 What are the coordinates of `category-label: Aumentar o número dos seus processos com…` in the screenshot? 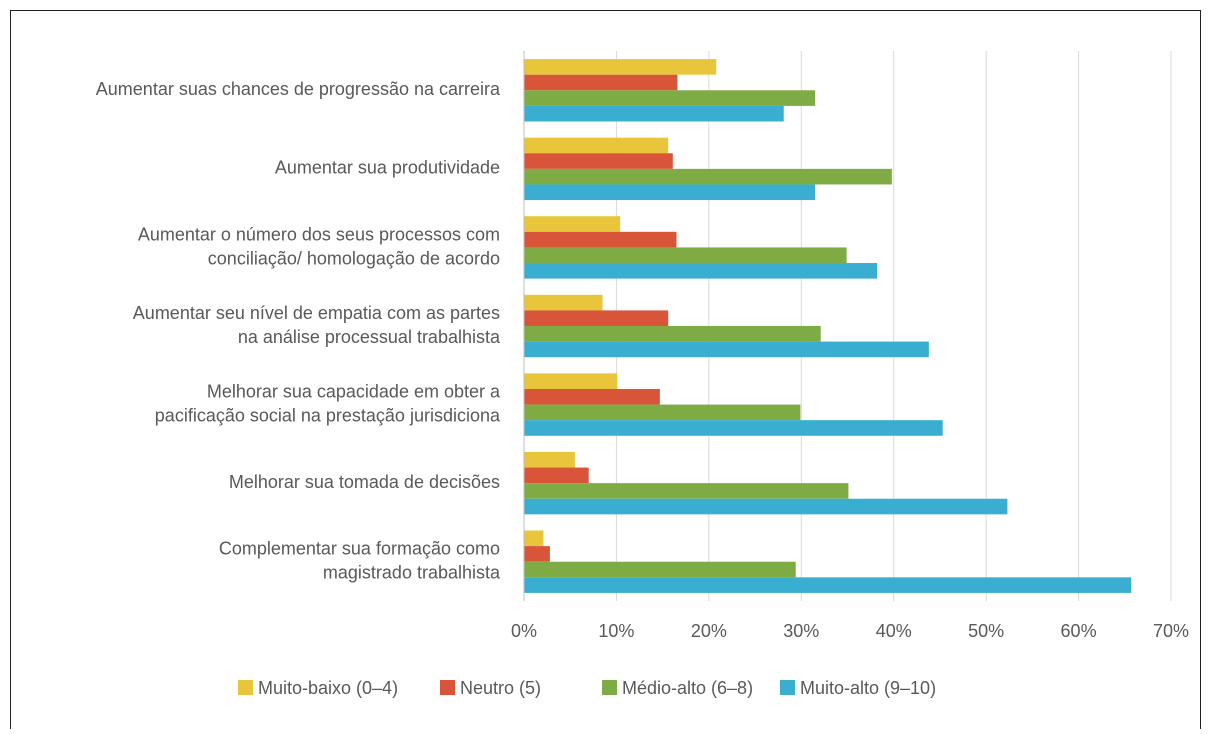 It's located at (319, 246).